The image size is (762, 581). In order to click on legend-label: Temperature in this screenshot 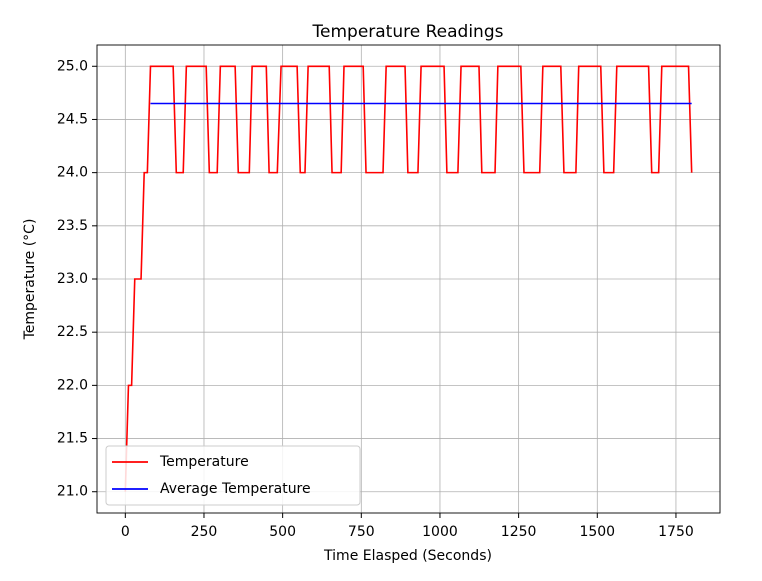, I will do `click(204, 462)`.